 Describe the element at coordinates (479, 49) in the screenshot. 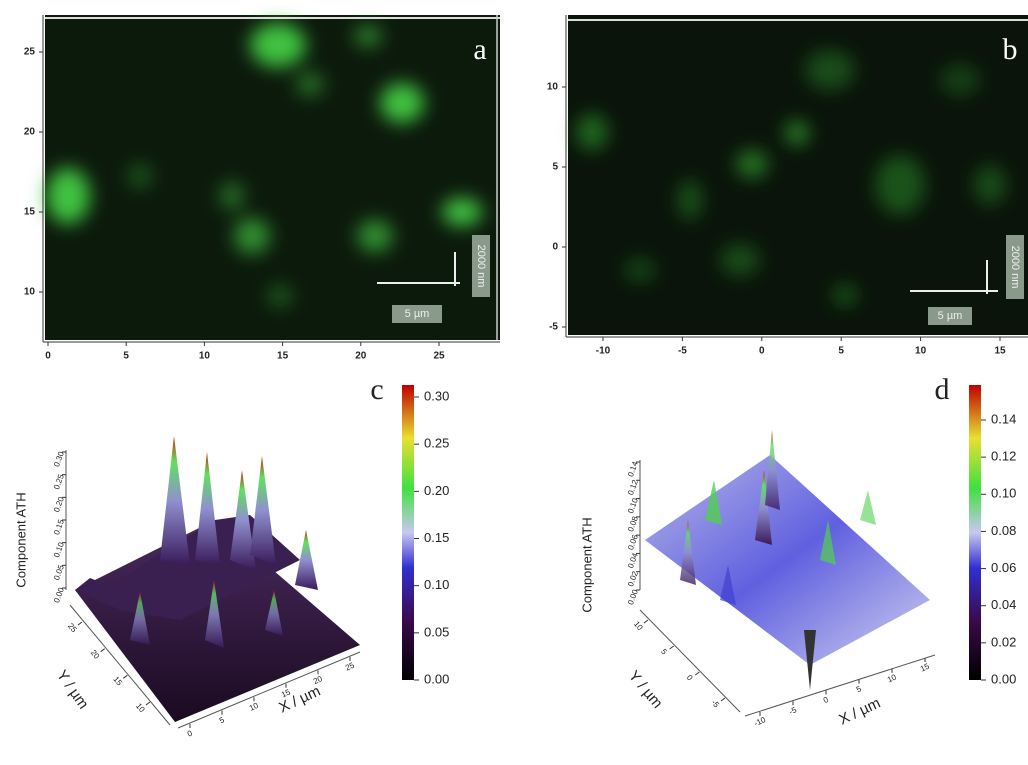

I see `panel-label: a` at that location.